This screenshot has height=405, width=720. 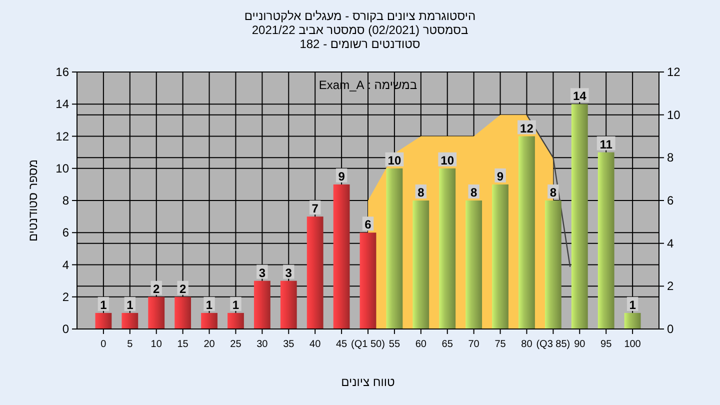 What do you see at coordinates (183, 344) in the screenshot?
I see `x-tick-label: 15` at bounding box center [183, 344].